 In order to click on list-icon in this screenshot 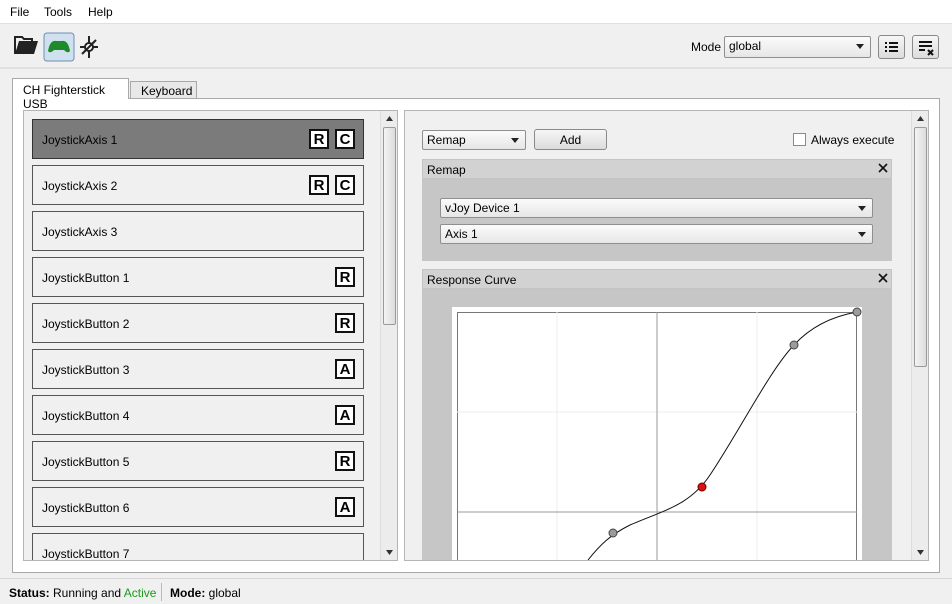, I will do `click(891, 47)`.